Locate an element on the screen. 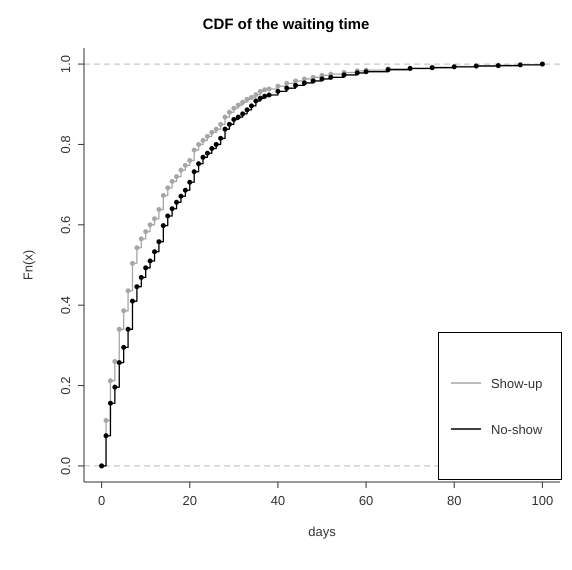  y-axis-title: Fn(x) is located at coordinates (28, 265).